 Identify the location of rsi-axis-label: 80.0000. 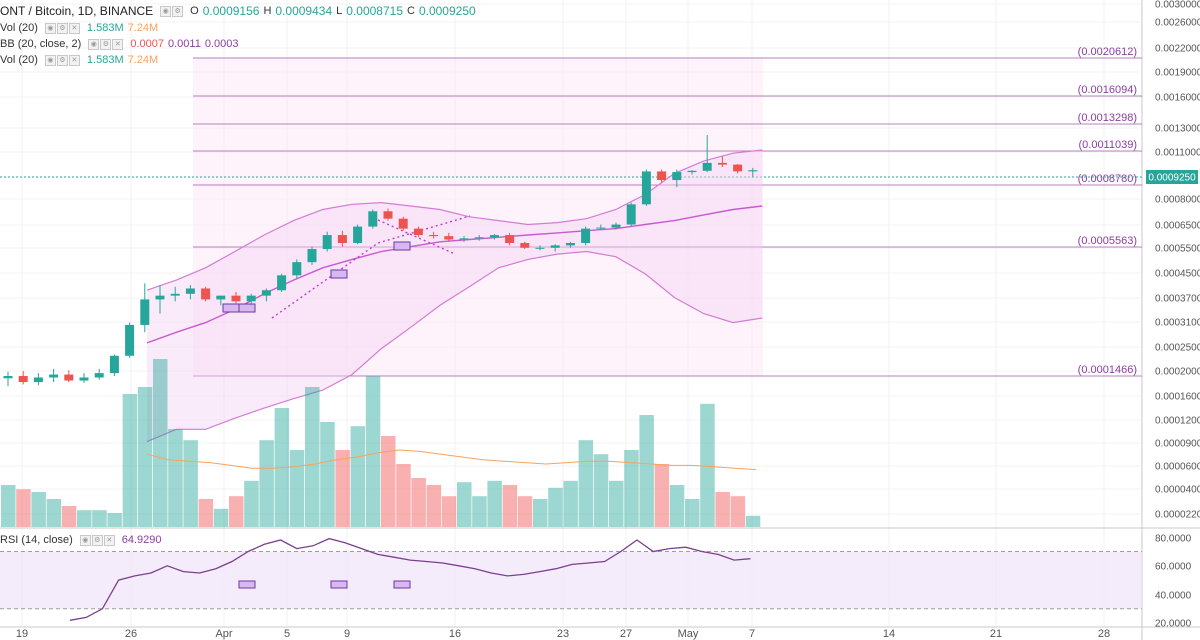
(1173, 539).